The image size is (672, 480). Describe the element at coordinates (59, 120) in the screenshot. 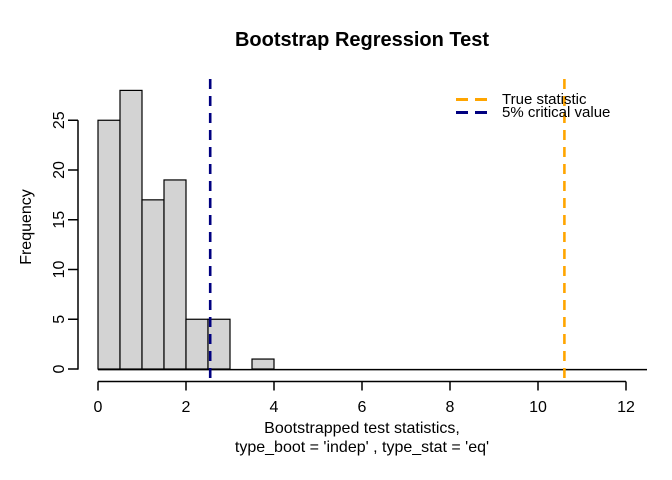

I see `y-tick-label: 25` at that location.